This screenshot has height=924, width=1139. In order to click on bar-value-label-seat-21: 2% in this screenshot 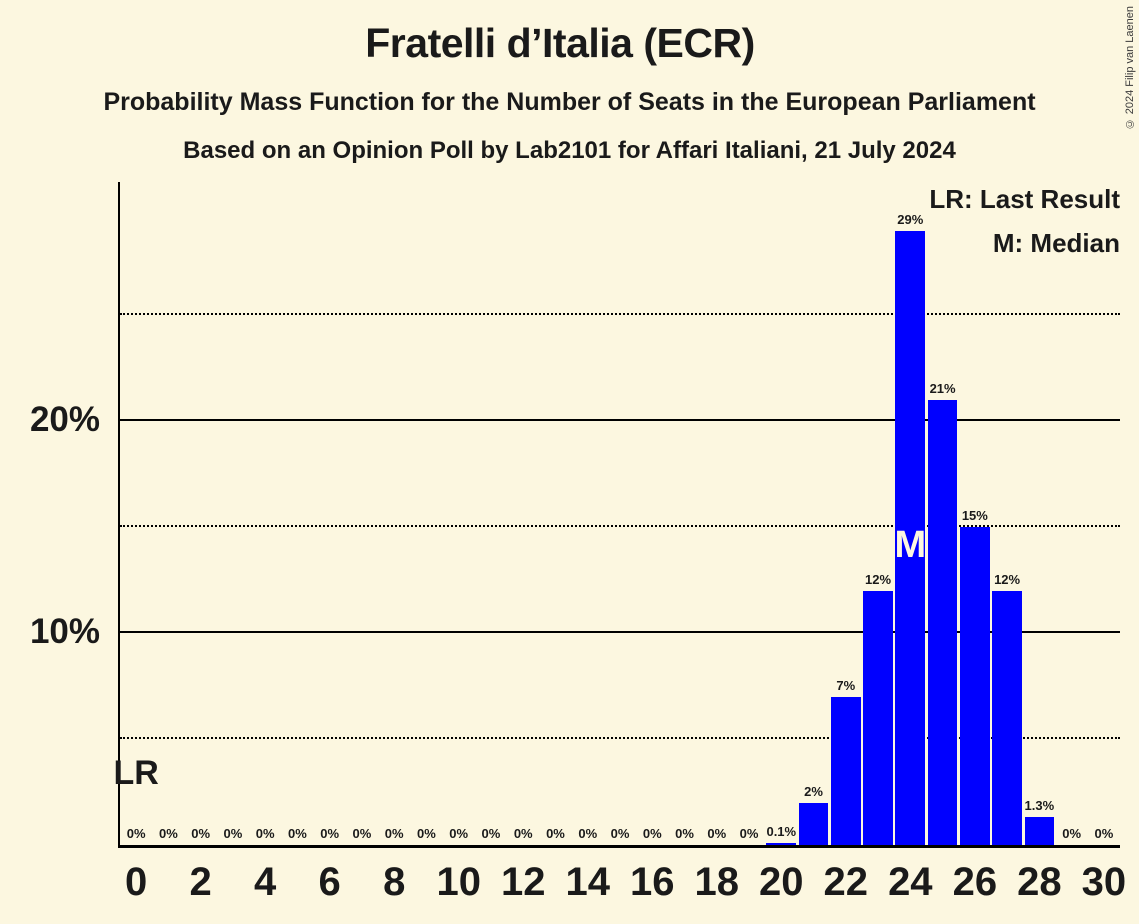, I will do `click(813, 791)`.